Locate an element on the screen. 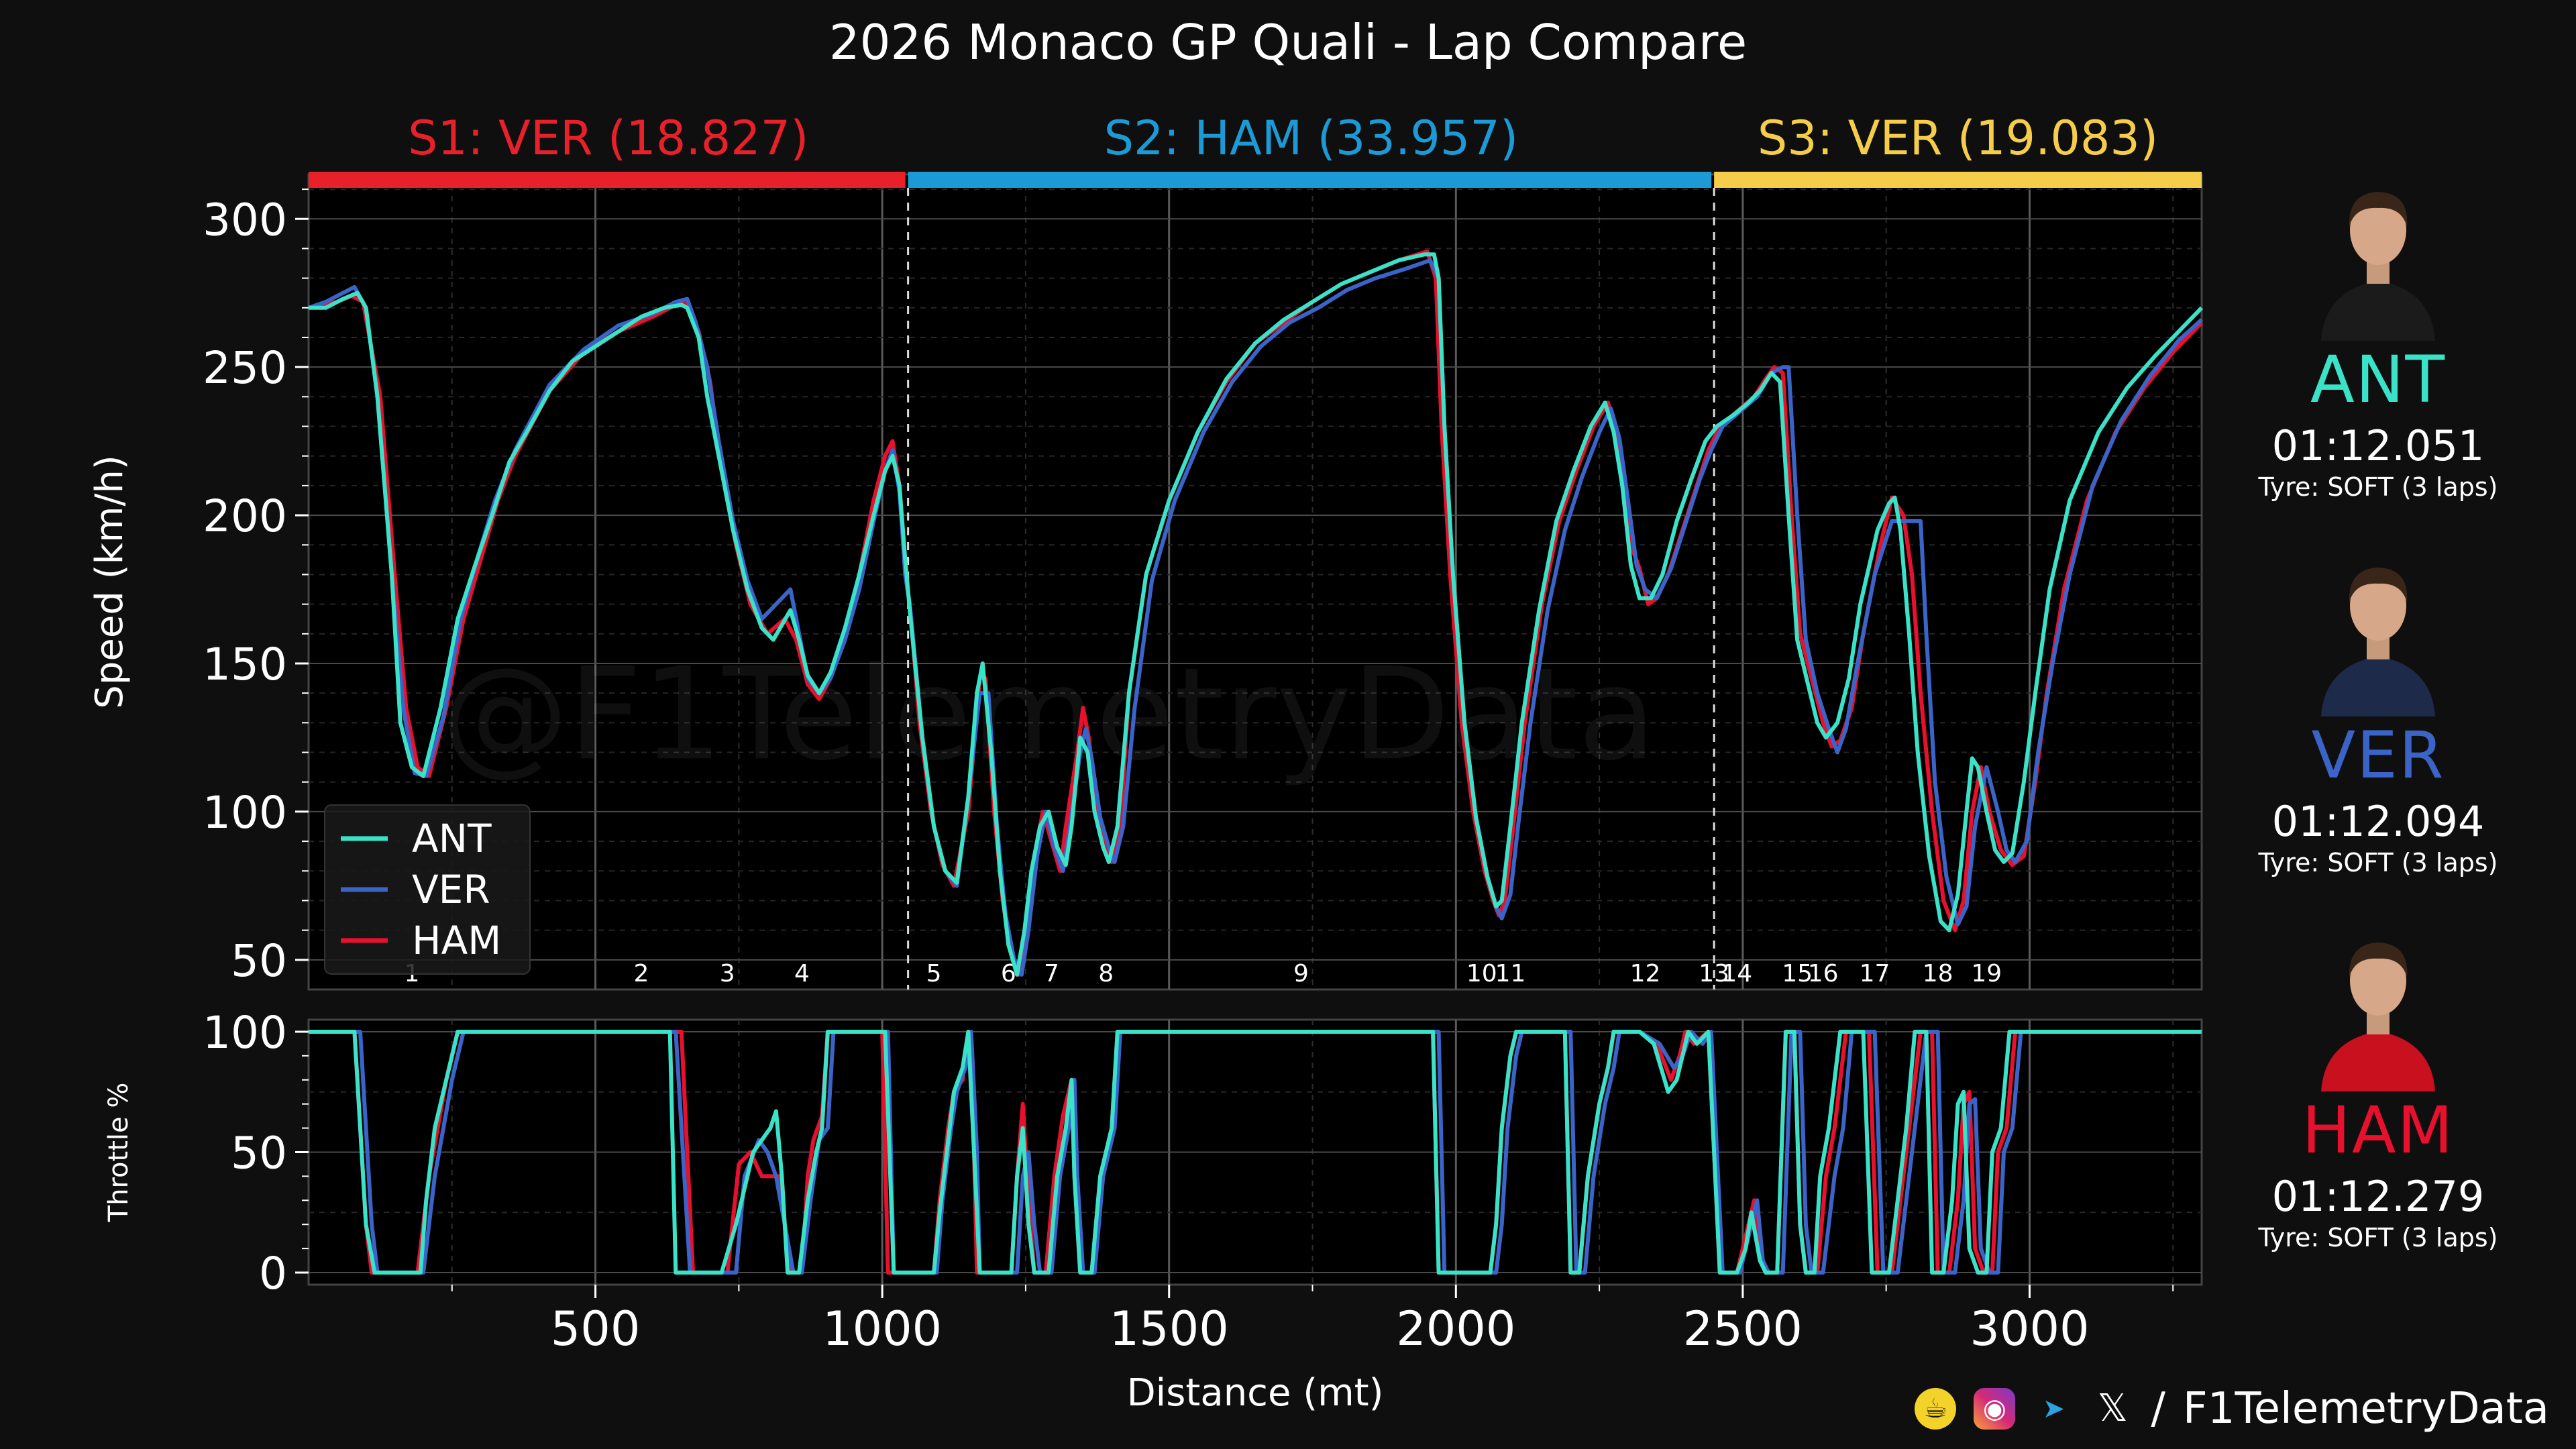 The height and width of the screenshot is (1449, 2576). x-tick-label: 2000 is located at coordinates (1455, 1328).